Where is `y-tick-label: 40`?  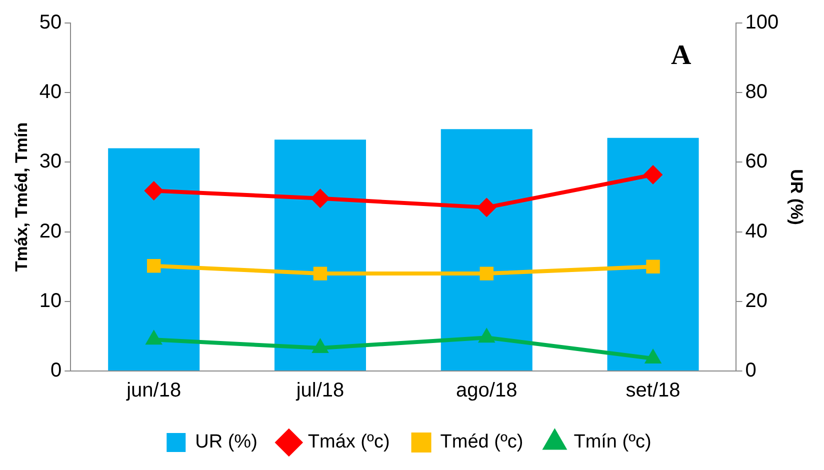 y-tick-label: 40 is located at coordinates (50, 92).